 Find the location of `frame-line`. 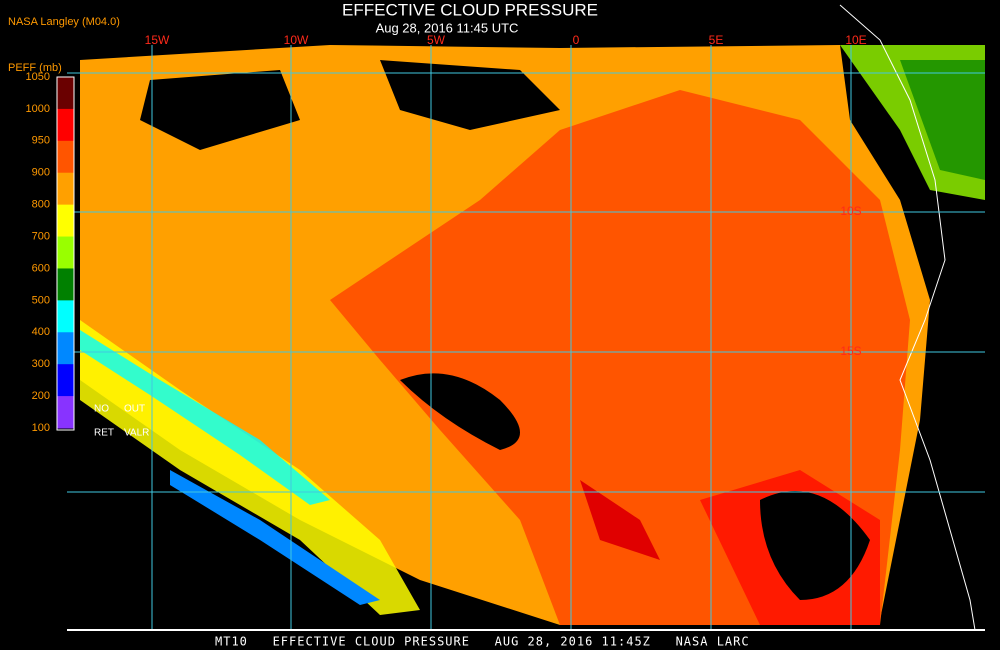

frame-line is located at coordinates (526, 630).